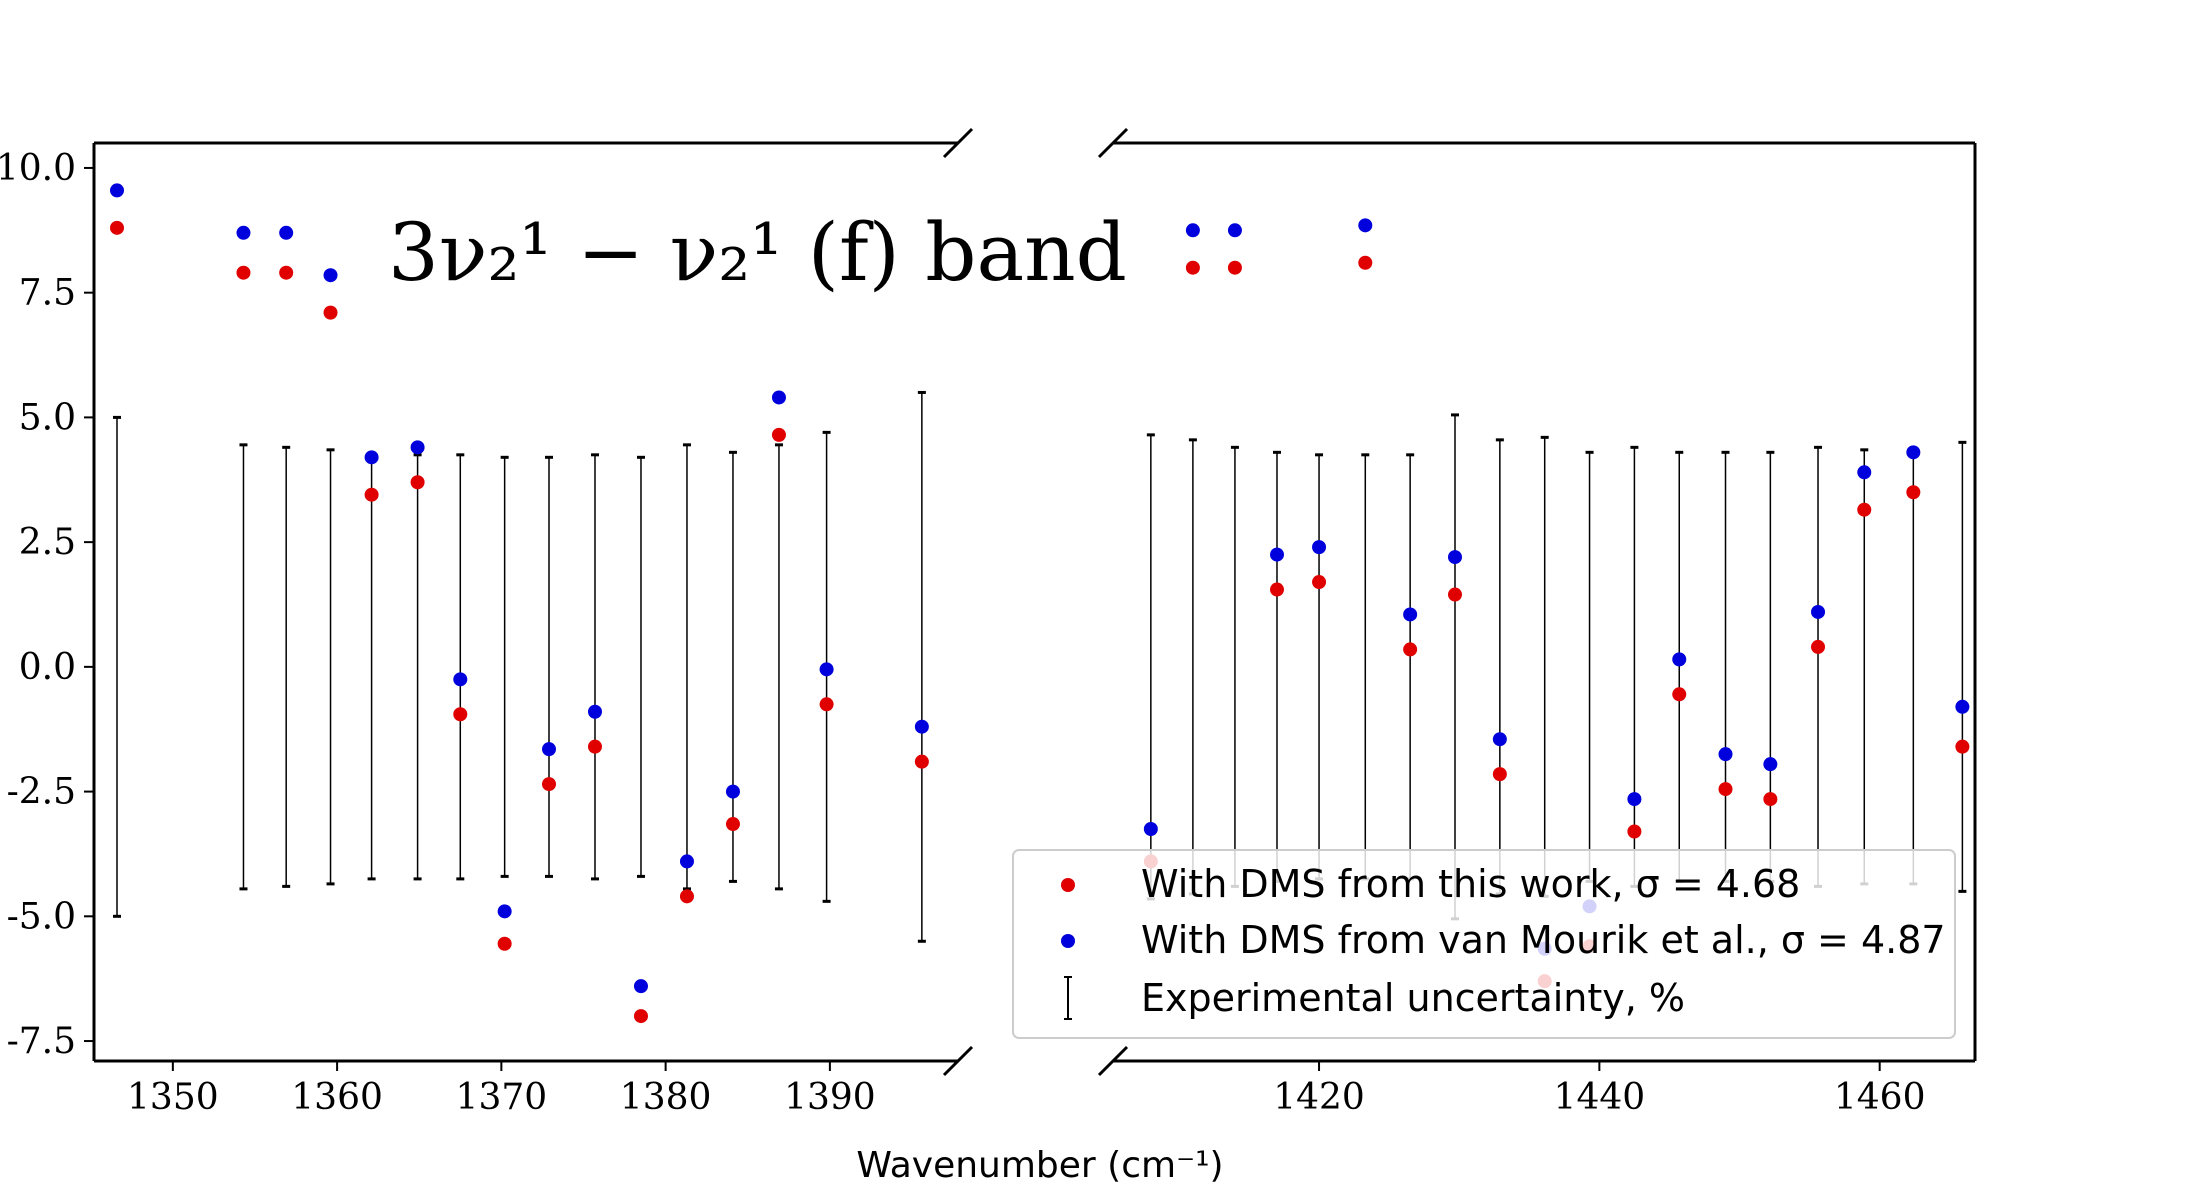 The height and width of the screenshot is (1200, 2193). I want to click on x-tick-label: 1360, so click(337, 1097).